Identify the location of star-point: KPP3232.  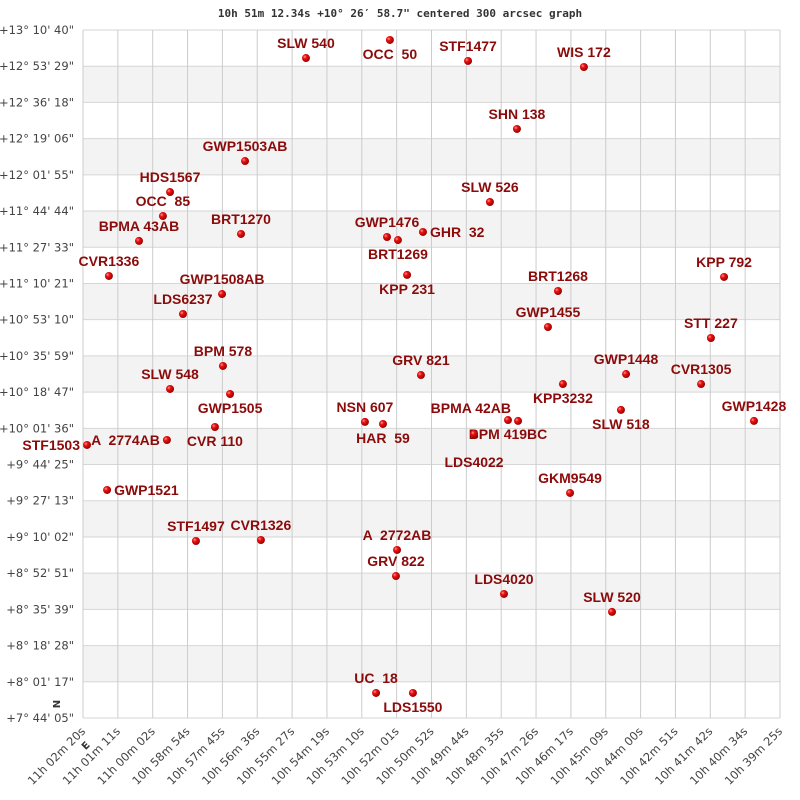
(563, 393).